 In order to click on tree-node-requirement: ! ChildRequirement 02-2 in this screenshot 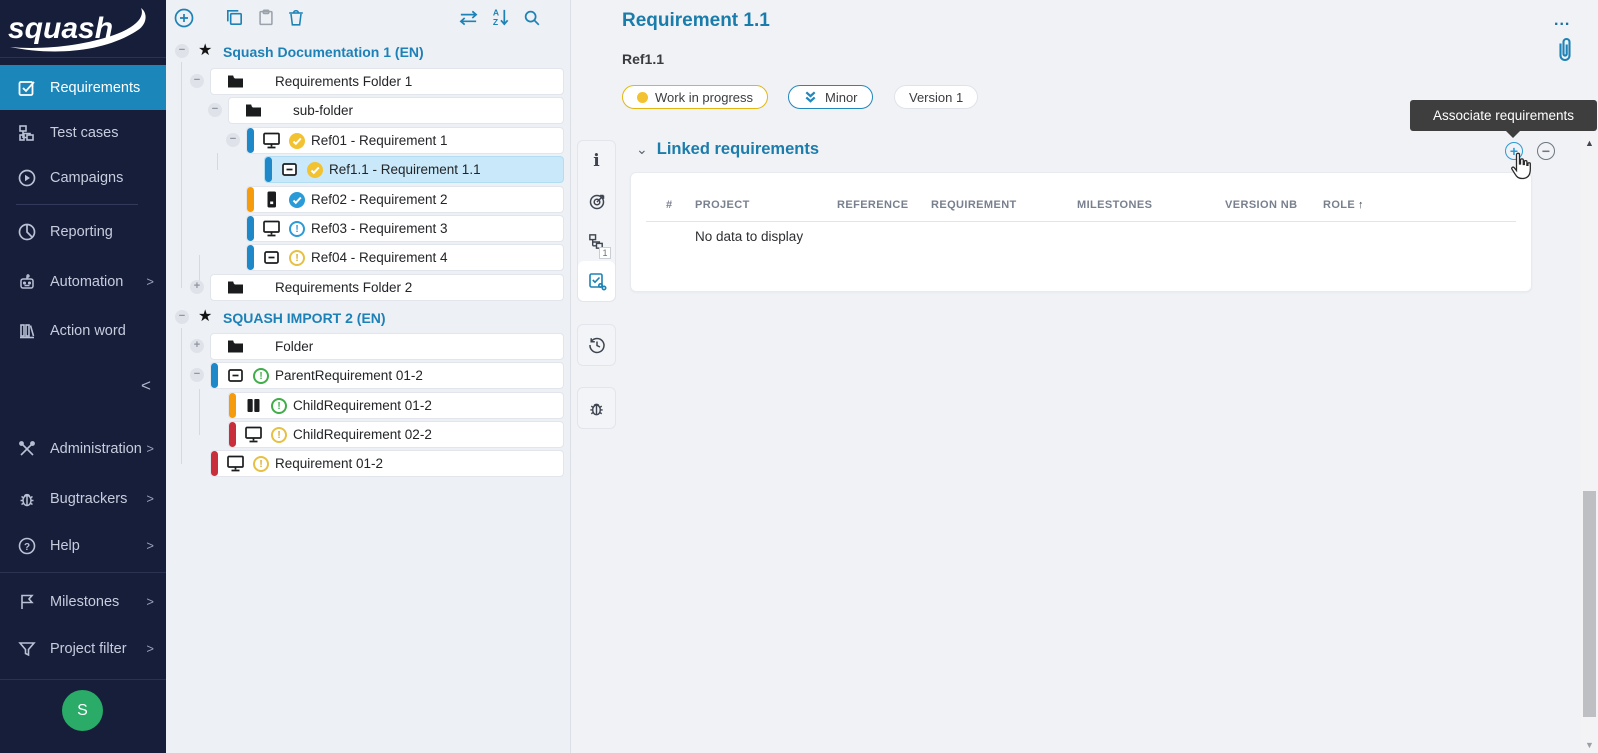, I will do `click(396, 434)`.